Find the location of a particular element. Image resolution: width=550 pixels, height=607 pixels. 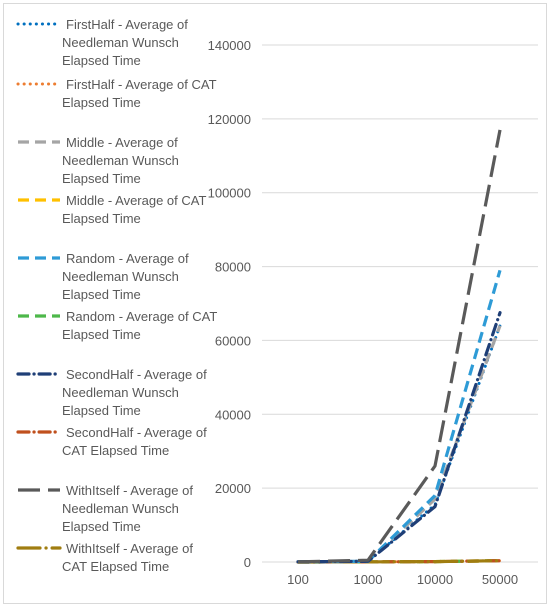

legend-entry: SecondHalf - Average of CAT Elapsed Time is located at coordinates (111, 441).